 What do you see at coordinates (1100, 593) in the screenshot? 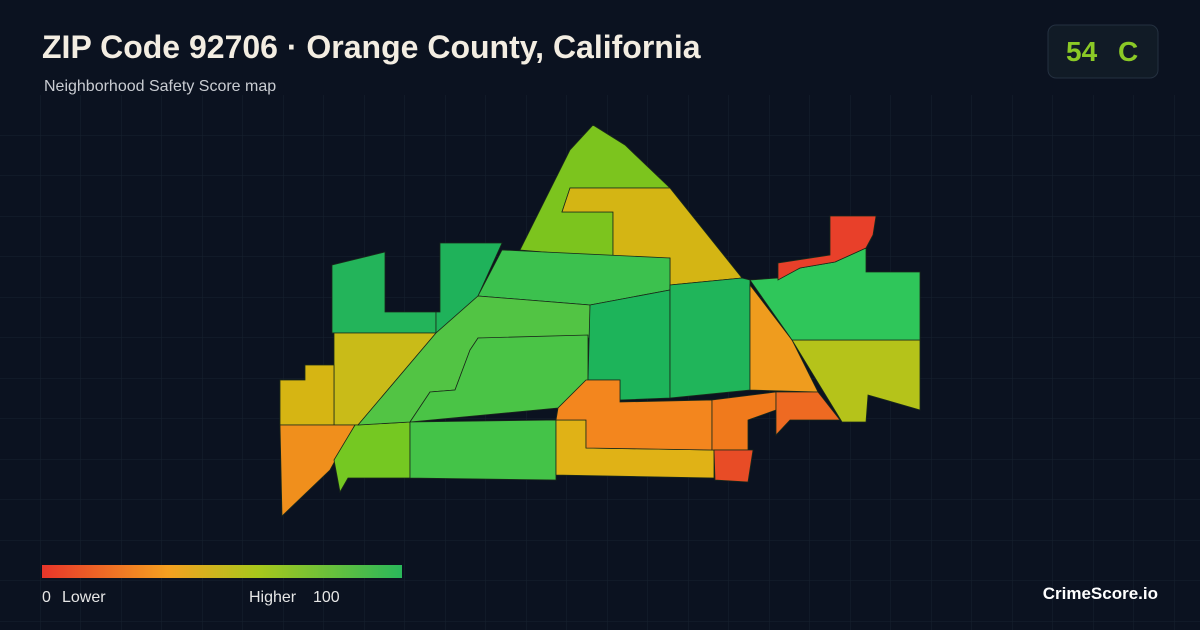
I see `brand: CrimeScore.io` at bounding box center [1100, 593].